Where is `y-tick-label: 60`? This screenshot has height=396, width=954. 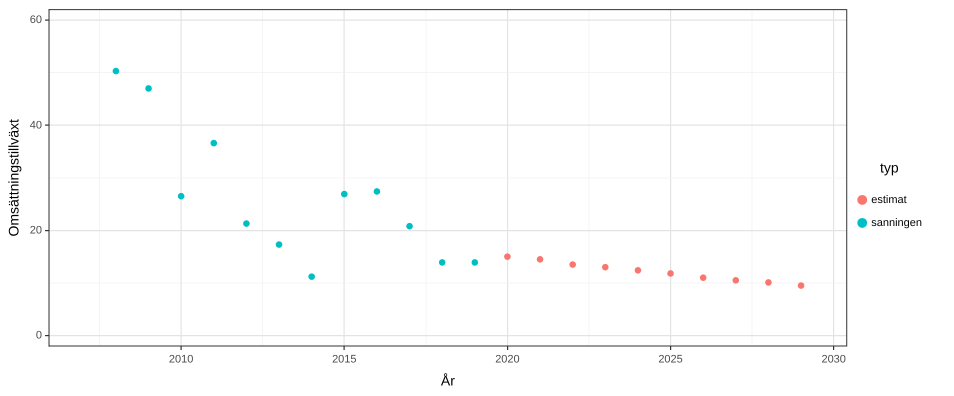
y-tick-label: 60 is located at coordinates (36, 20).